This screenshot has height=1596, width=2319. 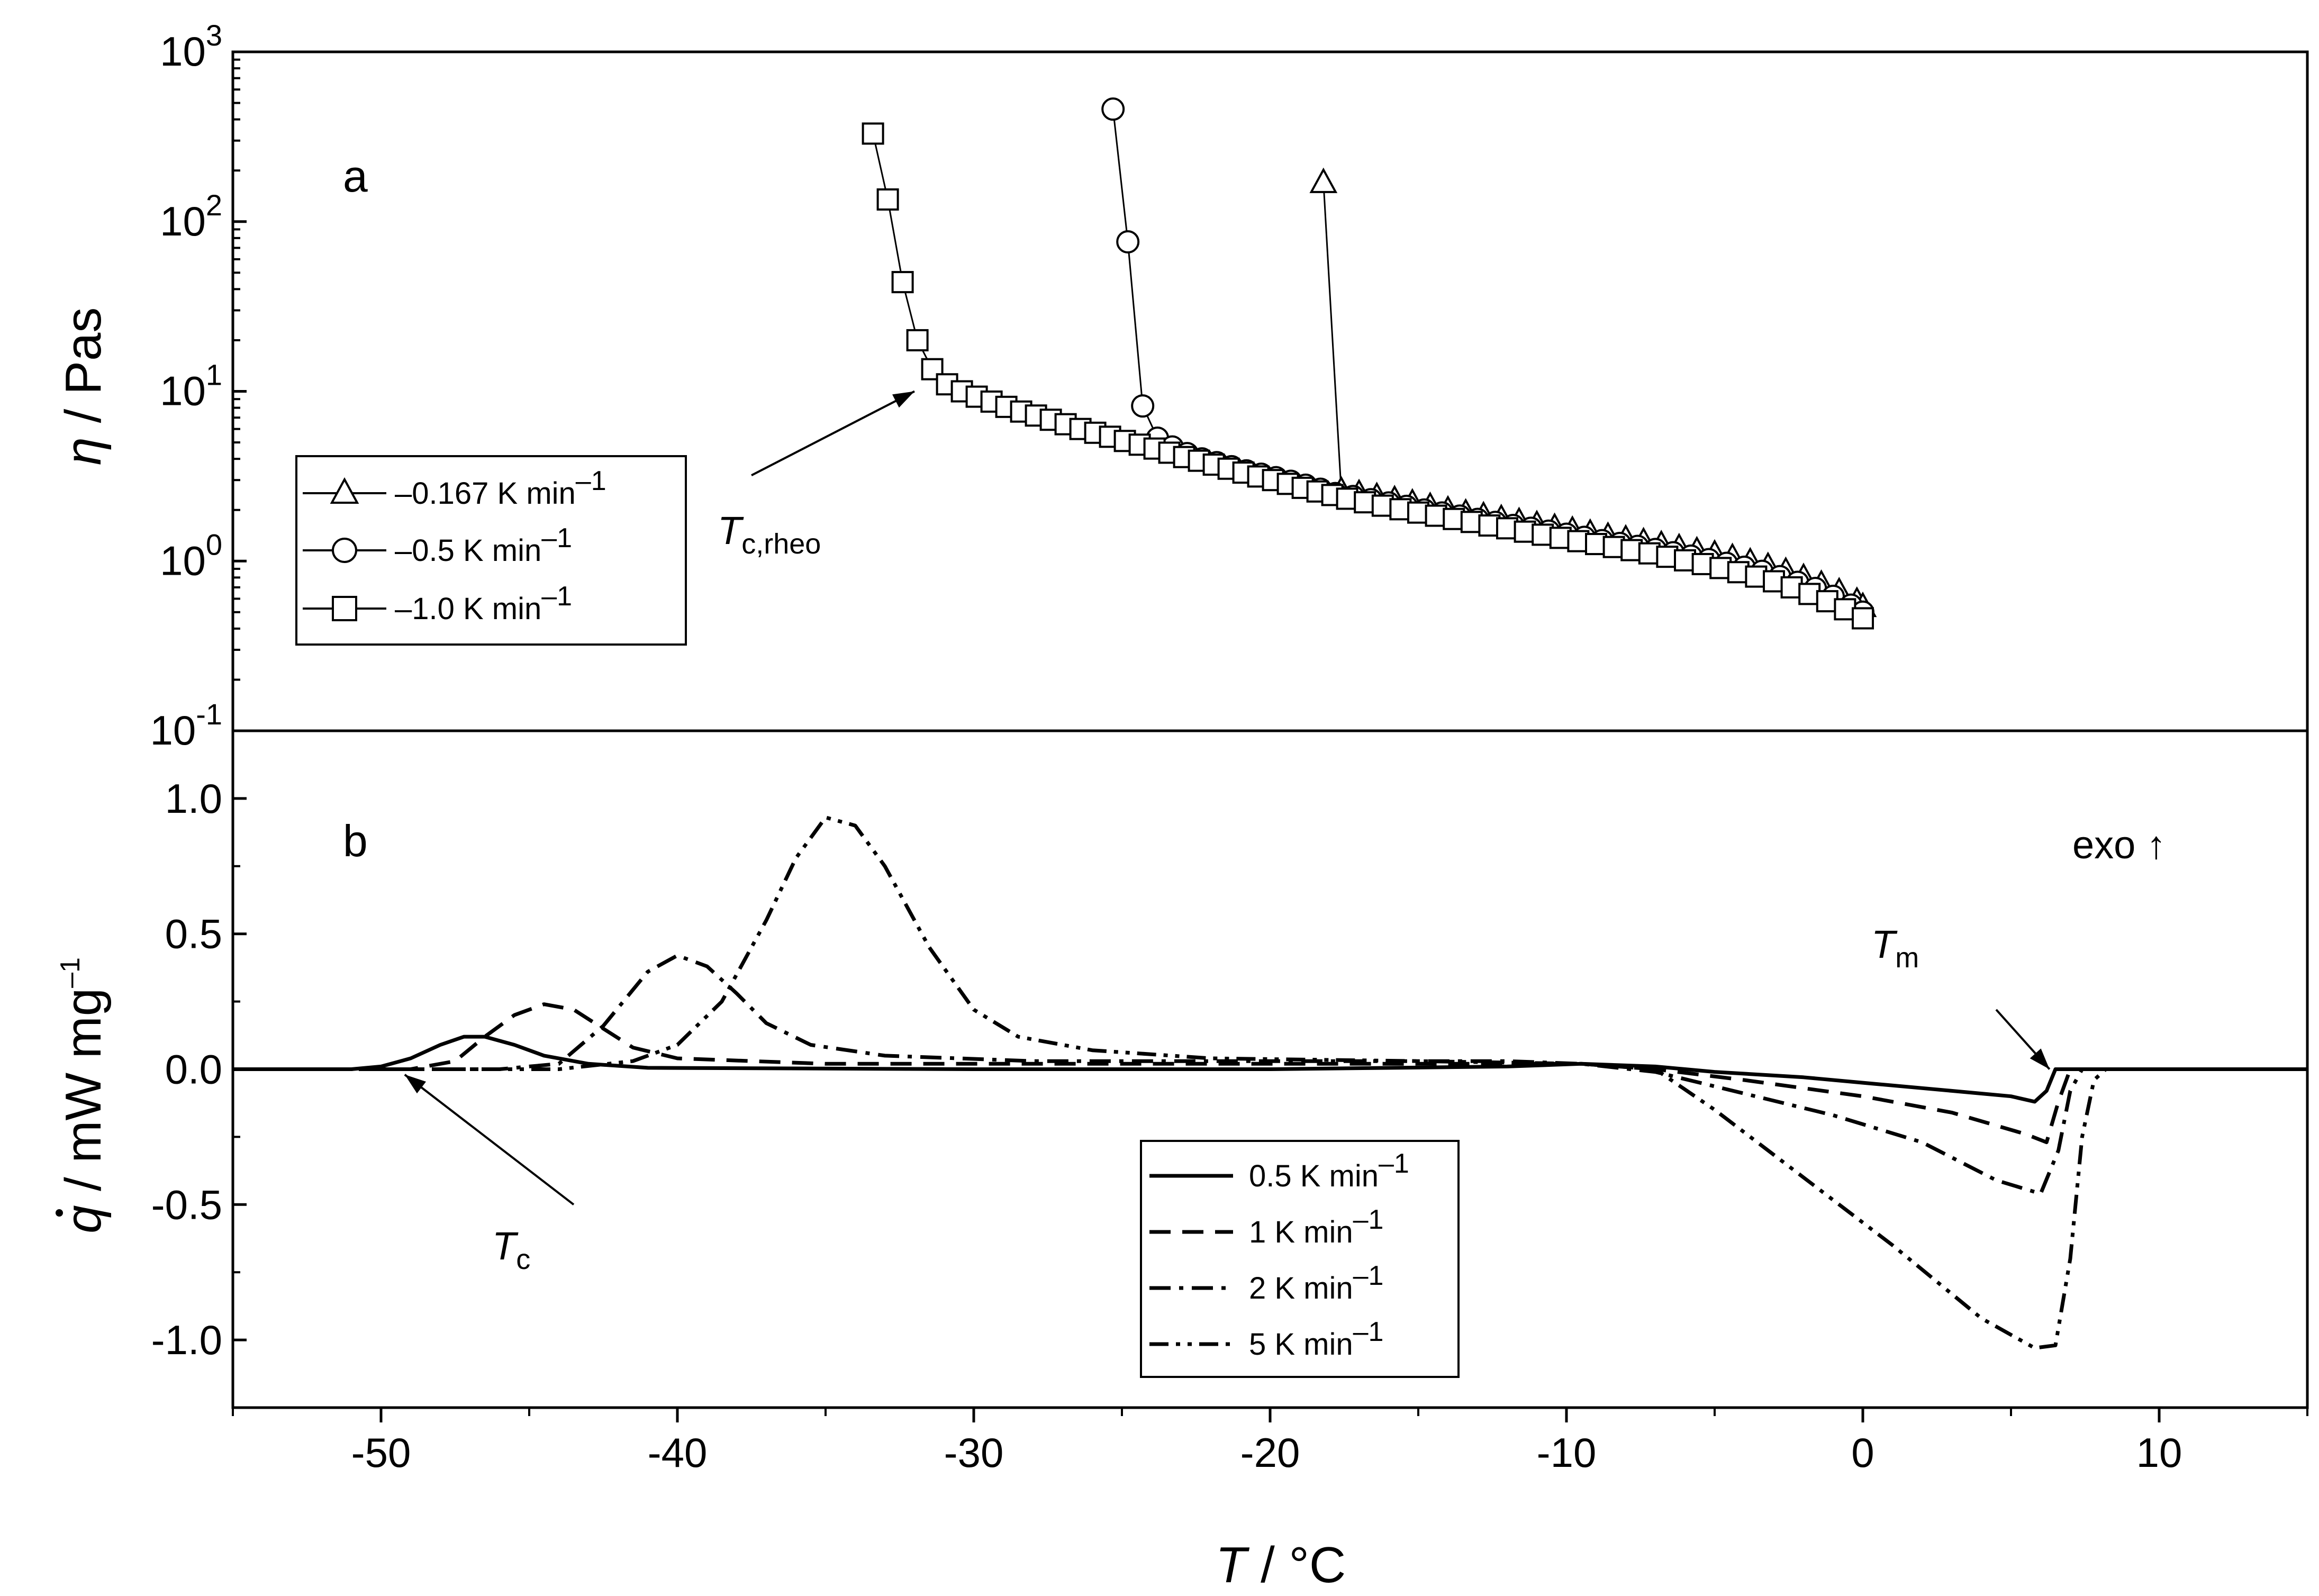 I want to click on tc-rheo-arrow-head, so click(x=903, y=399).